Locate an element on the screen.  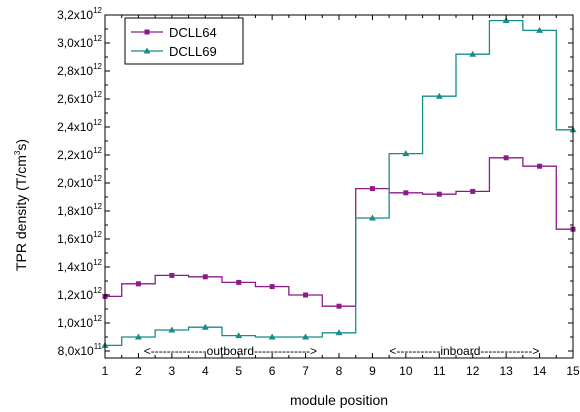
y-tick-label: 2,2x10¹² is located at coordinates (79, 154).